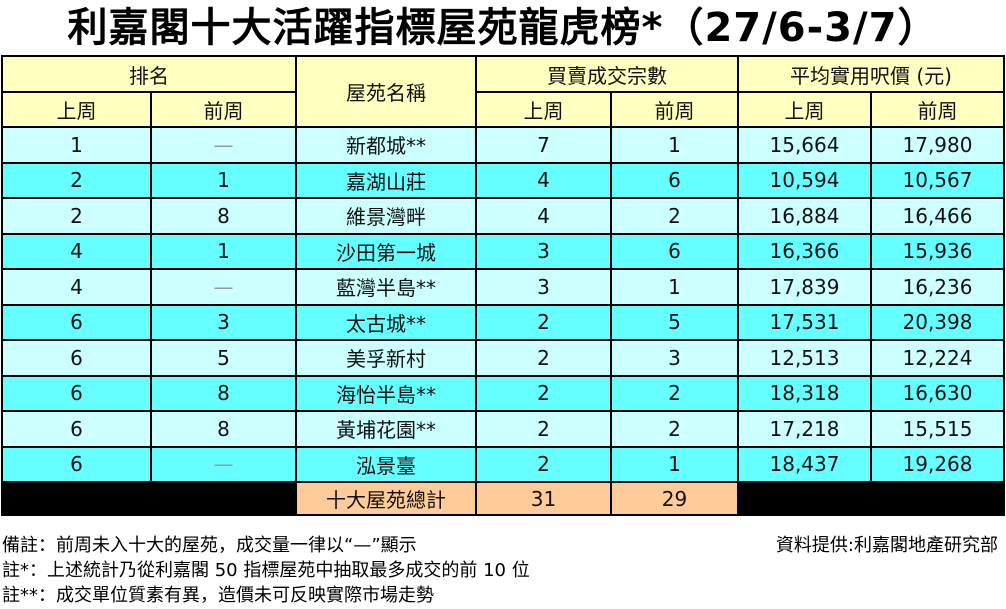  Describe the element at coordinates (386, 322) in the screenshot. I see `cell-estate: 太古城**` at that location.